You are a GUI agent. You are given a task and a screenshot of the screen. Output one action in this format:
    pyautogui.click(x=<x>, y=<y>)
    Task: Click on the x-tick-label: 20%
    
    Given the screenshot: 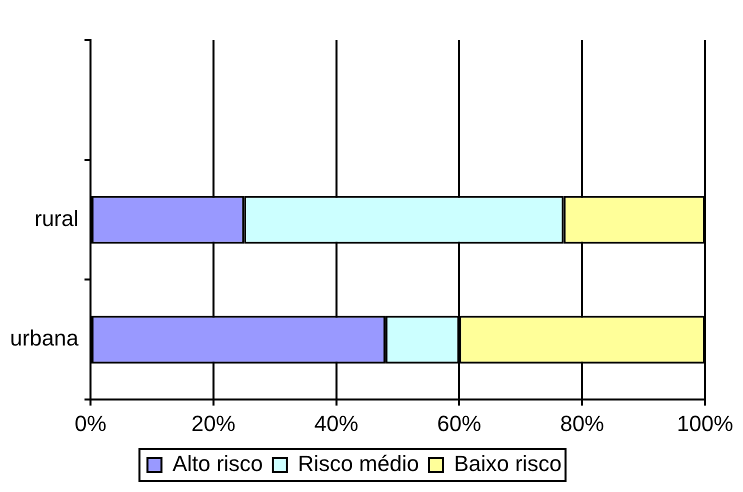 What is the action you would take?
    pyautogui.click(x=213, y=423)
    